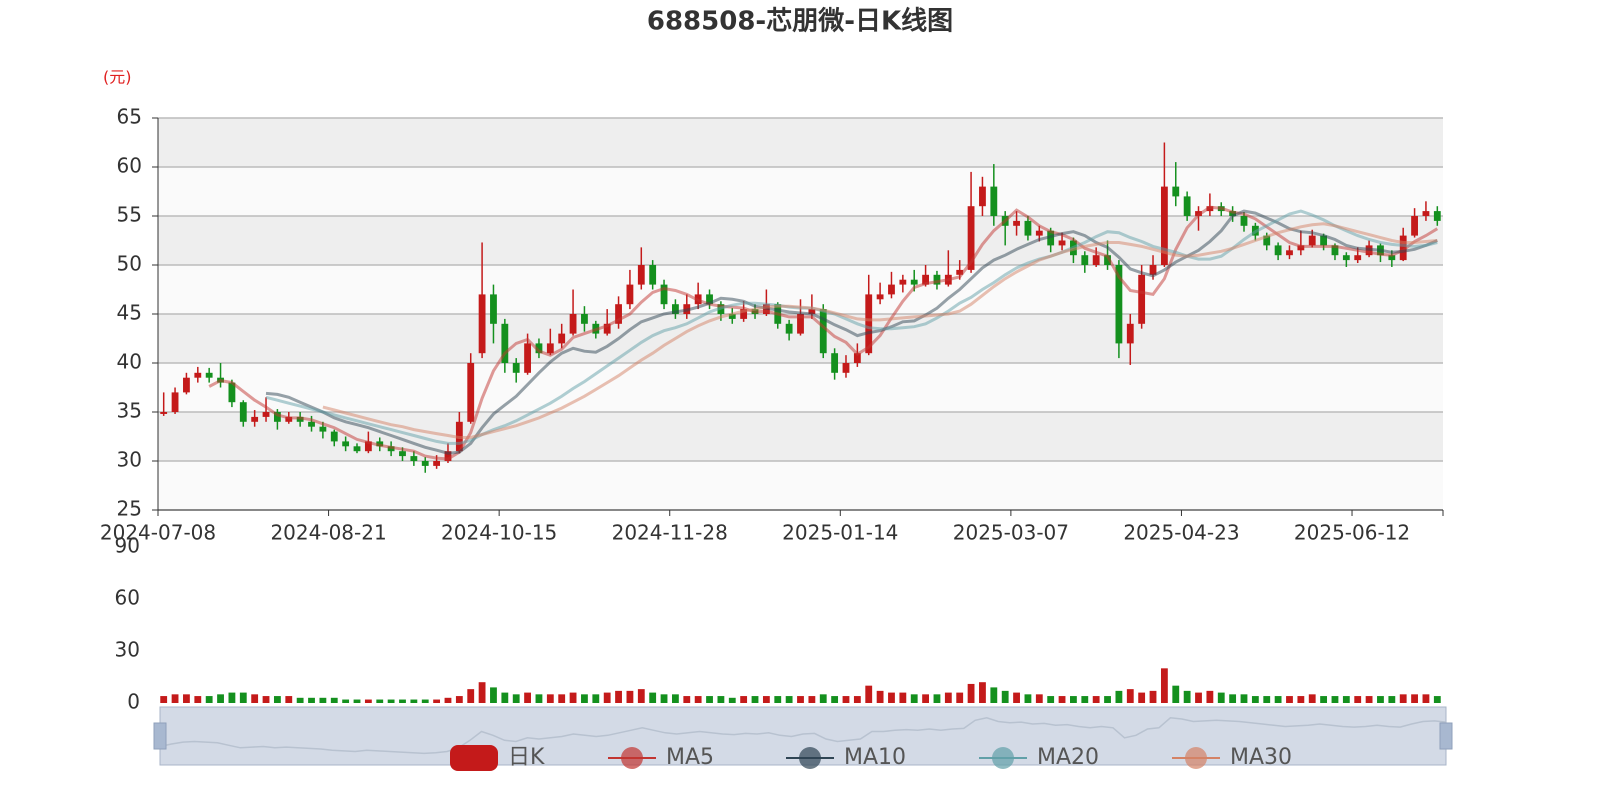 The width and height of the screenshot is (1600, 800). What do you see at coordinates (127, 650) in the screenshot?
I see `volume-tick-label: 30` at bounding box center [127, 650].